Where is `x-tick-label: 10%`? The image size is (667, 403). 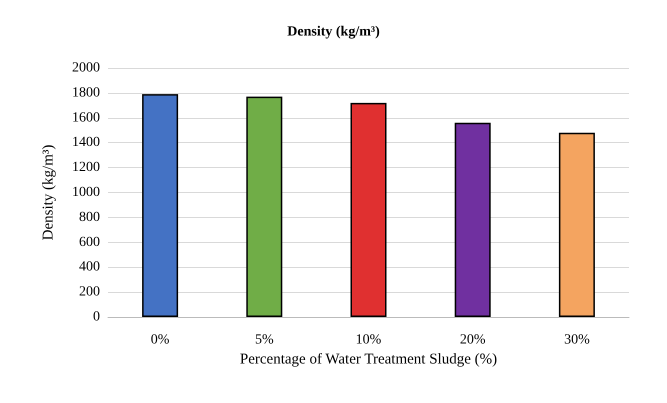
x-tick-label: 10% is located at coordinates (369, 340).